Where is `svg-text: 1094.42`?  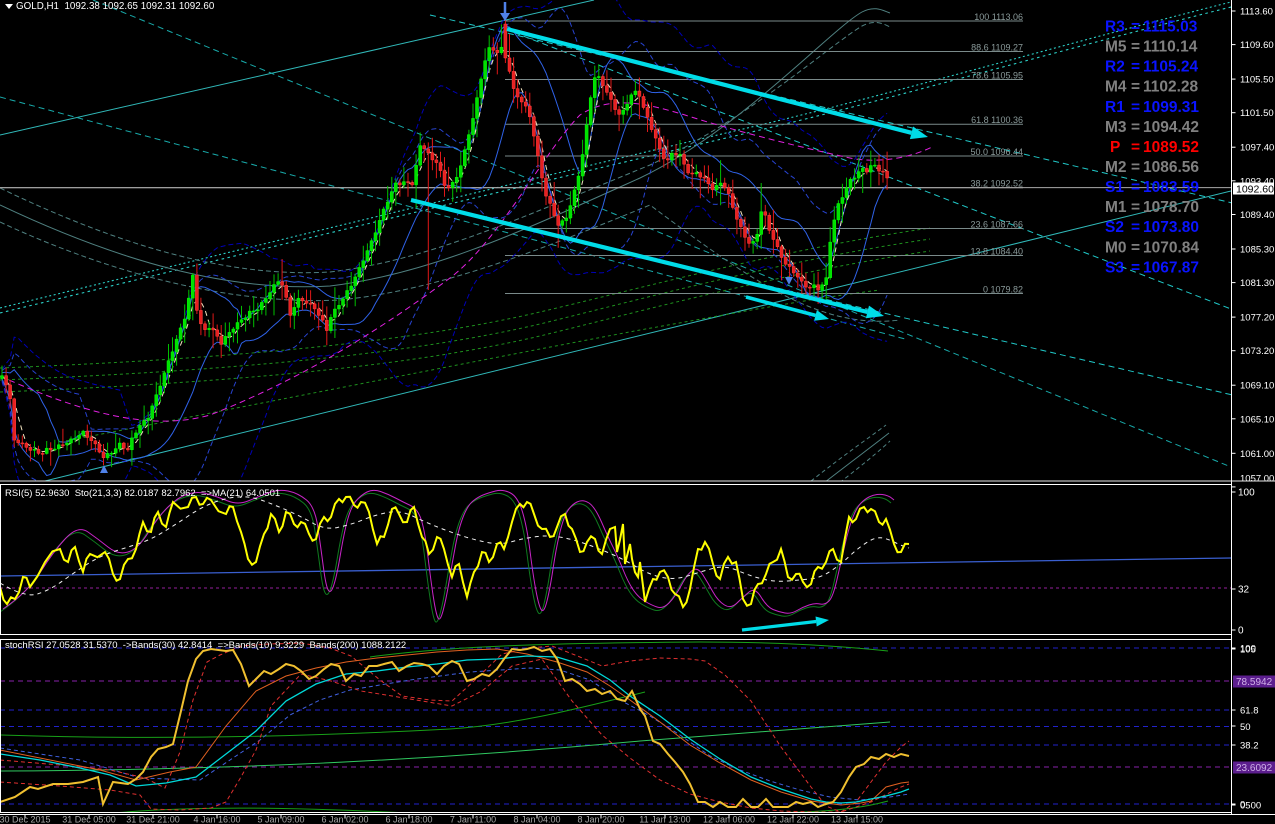 svg-text: 1094.42 is located at coordinates (1171, 127).